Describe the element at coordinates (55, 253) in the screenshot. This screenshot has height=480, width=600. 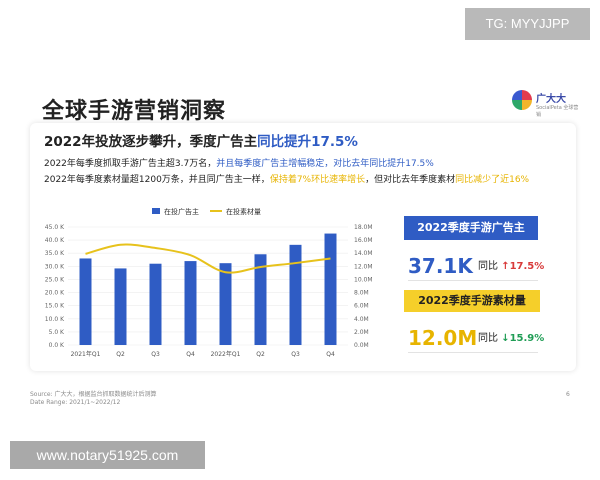
I see `y-left-tick-label: 35.0 K` at that location.